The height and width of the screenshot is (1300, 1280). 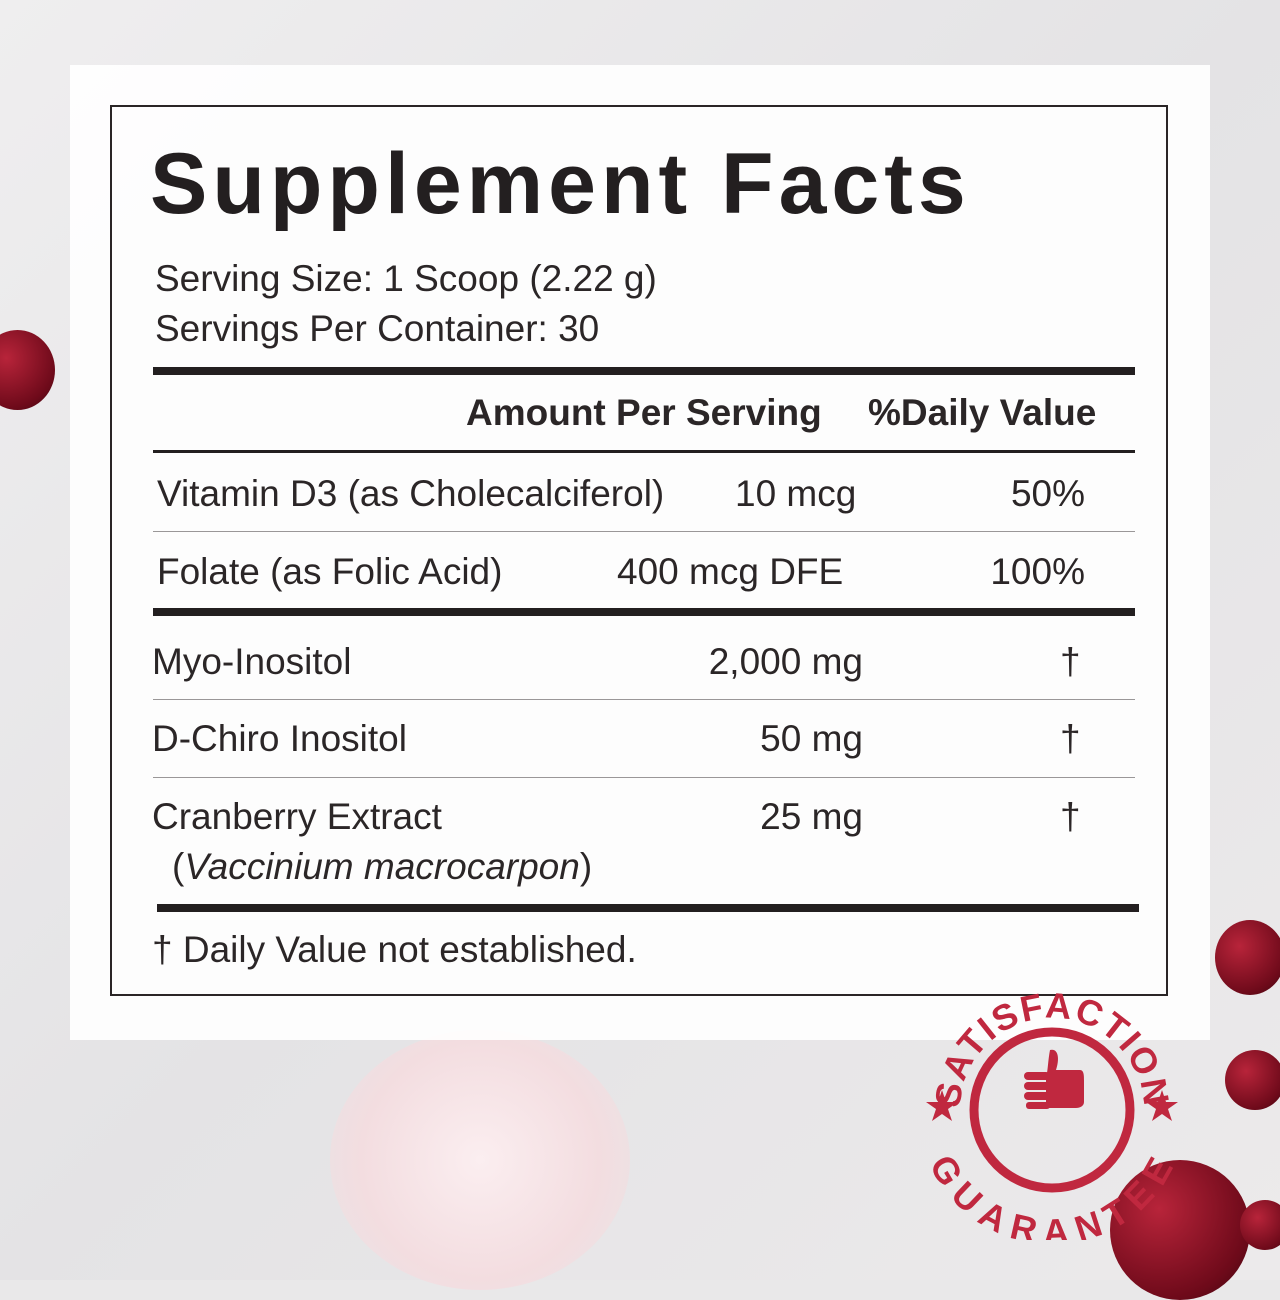 What do you see at coordinates (644, 451) in the screenshot?
I see `rule` at bounding box center [644, 451].